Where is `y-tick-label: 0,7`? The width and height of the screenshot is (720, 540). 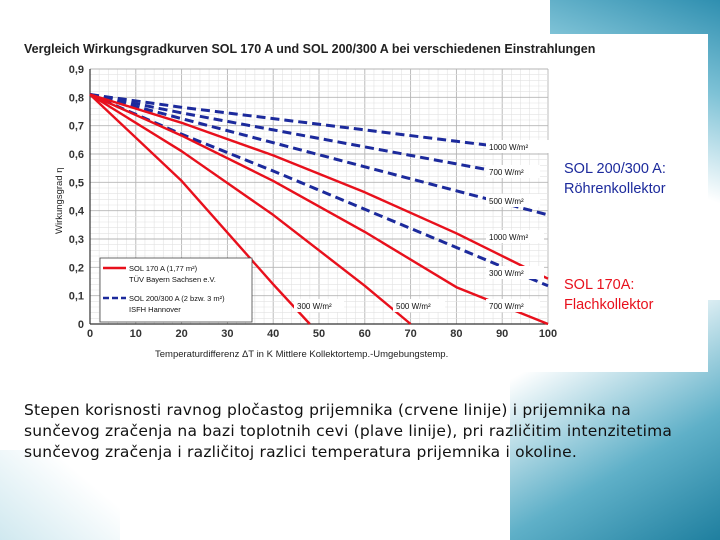
y-tick-label: 0,7 is located at coordinates (76, 127).